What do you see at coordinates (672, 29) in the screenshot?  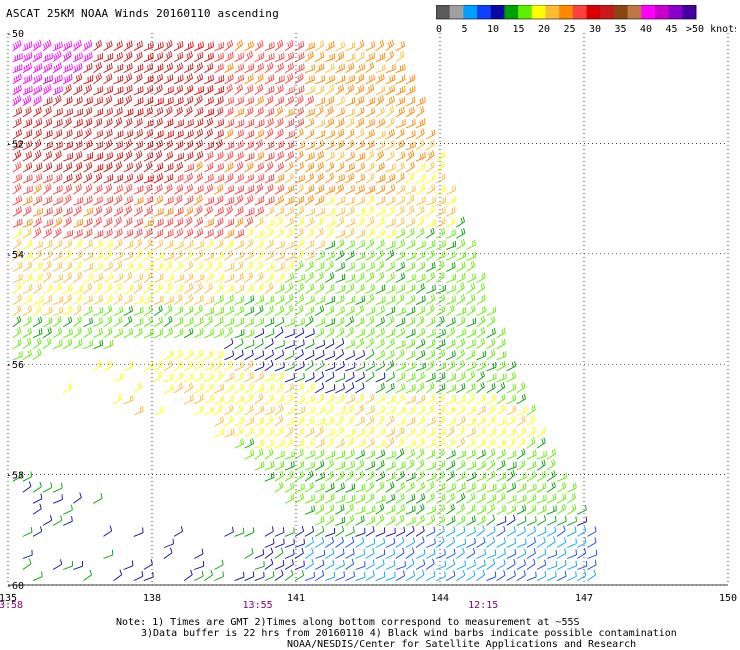 I see `colorbar-label: 45` at bounding box center [672, 29].